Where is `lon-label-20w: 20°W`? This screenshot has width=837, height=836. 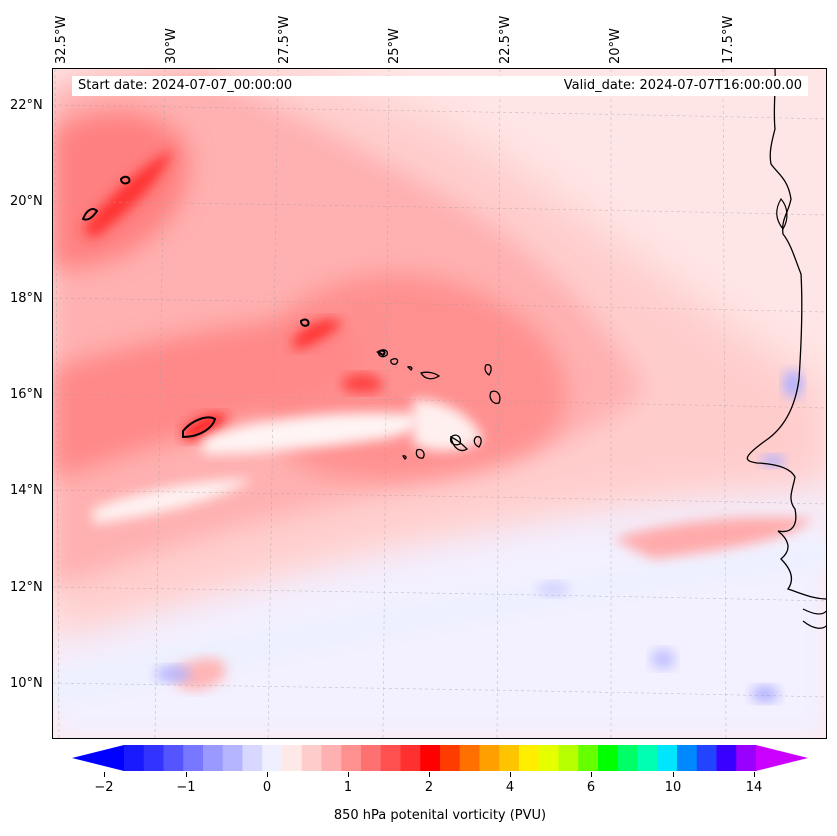 lon-label-20w: 20°W is located at coordinates (615, 46).